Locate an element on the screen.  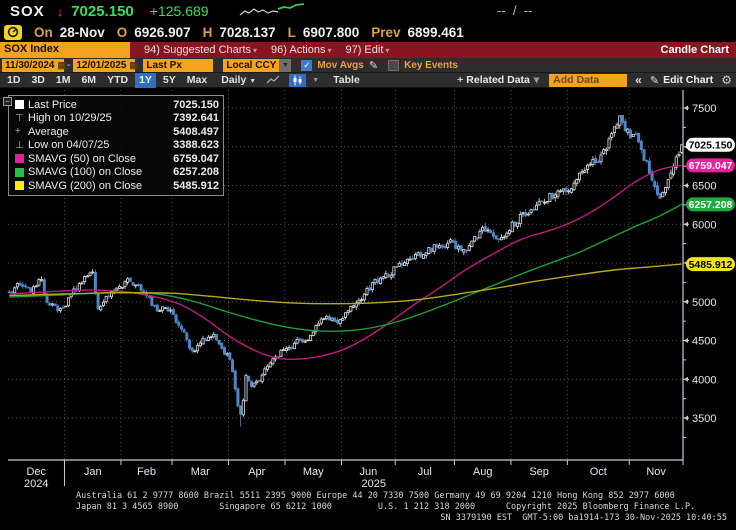
on-label: On is located at coordinates (43, 32).